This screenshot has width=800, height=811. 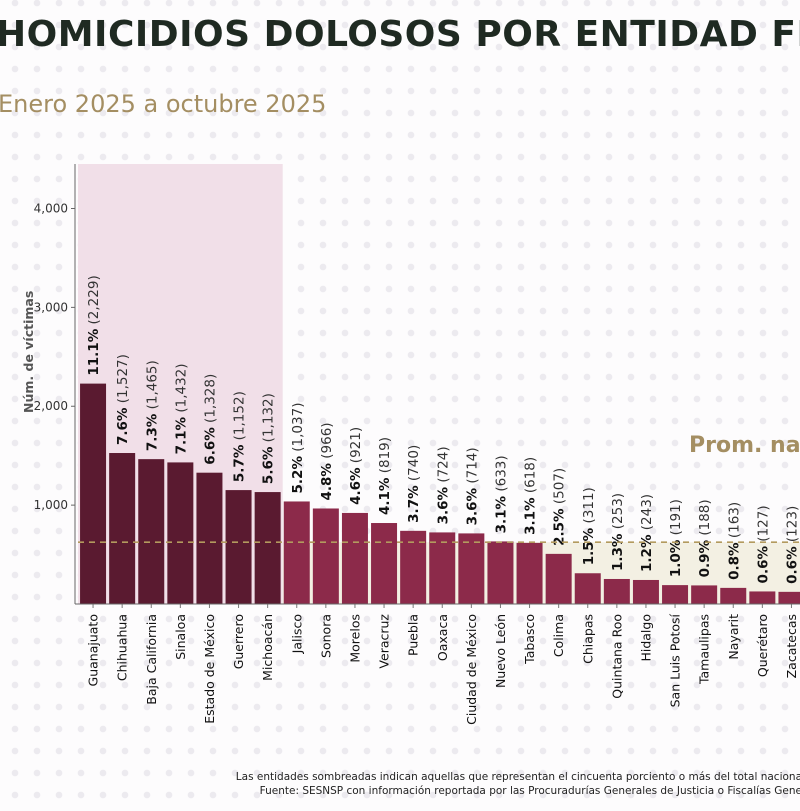 I want to click on data-label-value: (966), so click(x=327, y=442).